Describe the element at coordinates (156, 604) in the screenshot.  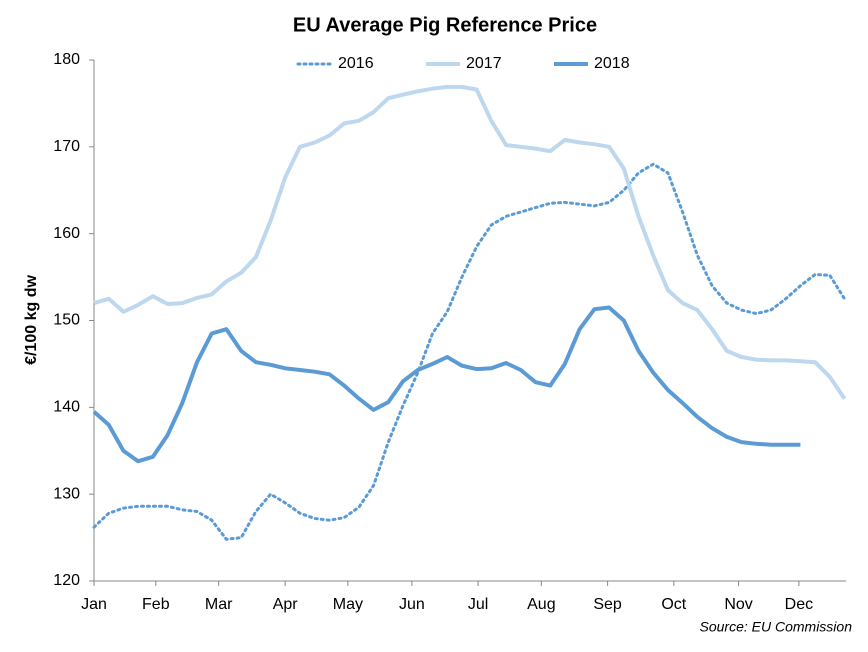
I see `x-tick-label: Feb` at that location.